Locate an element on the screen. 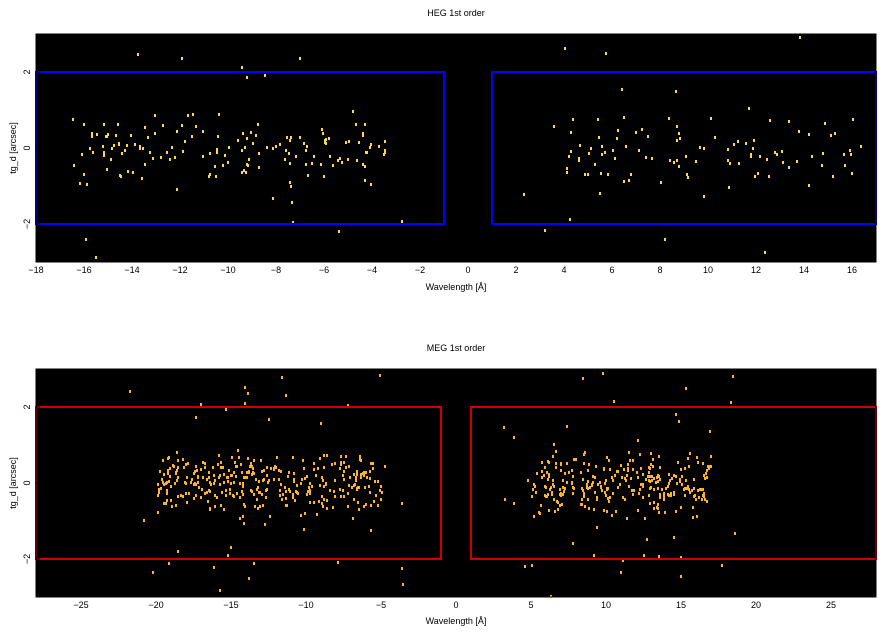 The height and width of the screenshot is (636, 886). x-tick-label: 10 is located at coordinates (708, 270).